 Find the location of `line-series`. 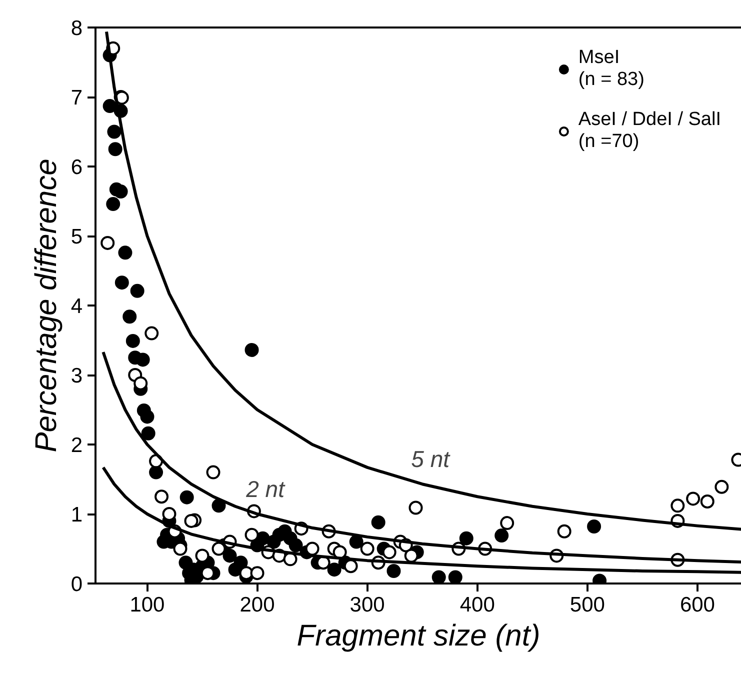

line-series is located at coordinates (421, 520).